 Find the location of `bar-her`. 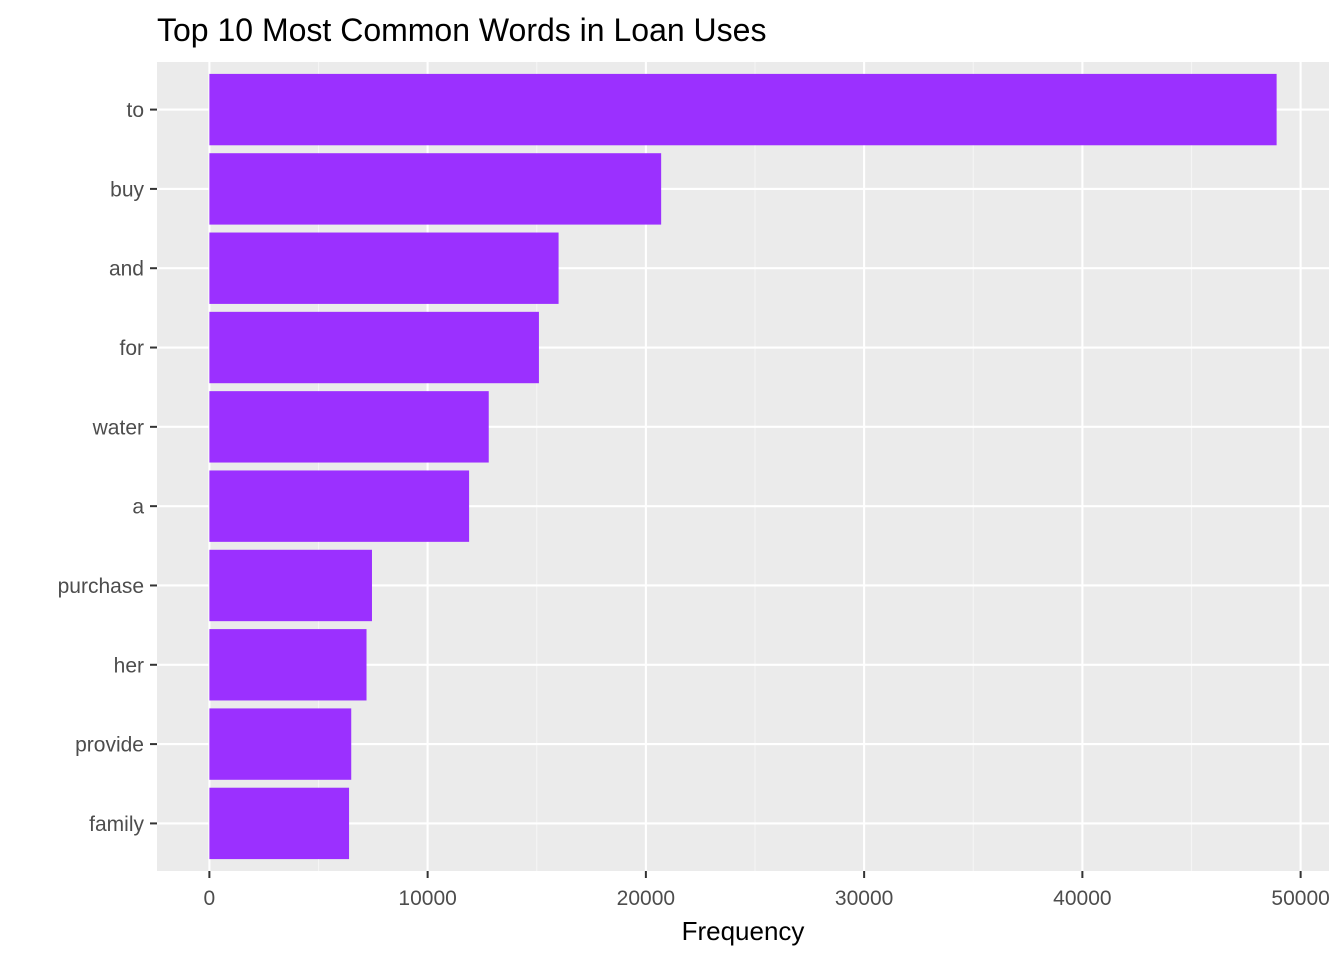

bar-her is located at coordinates (288, 665).